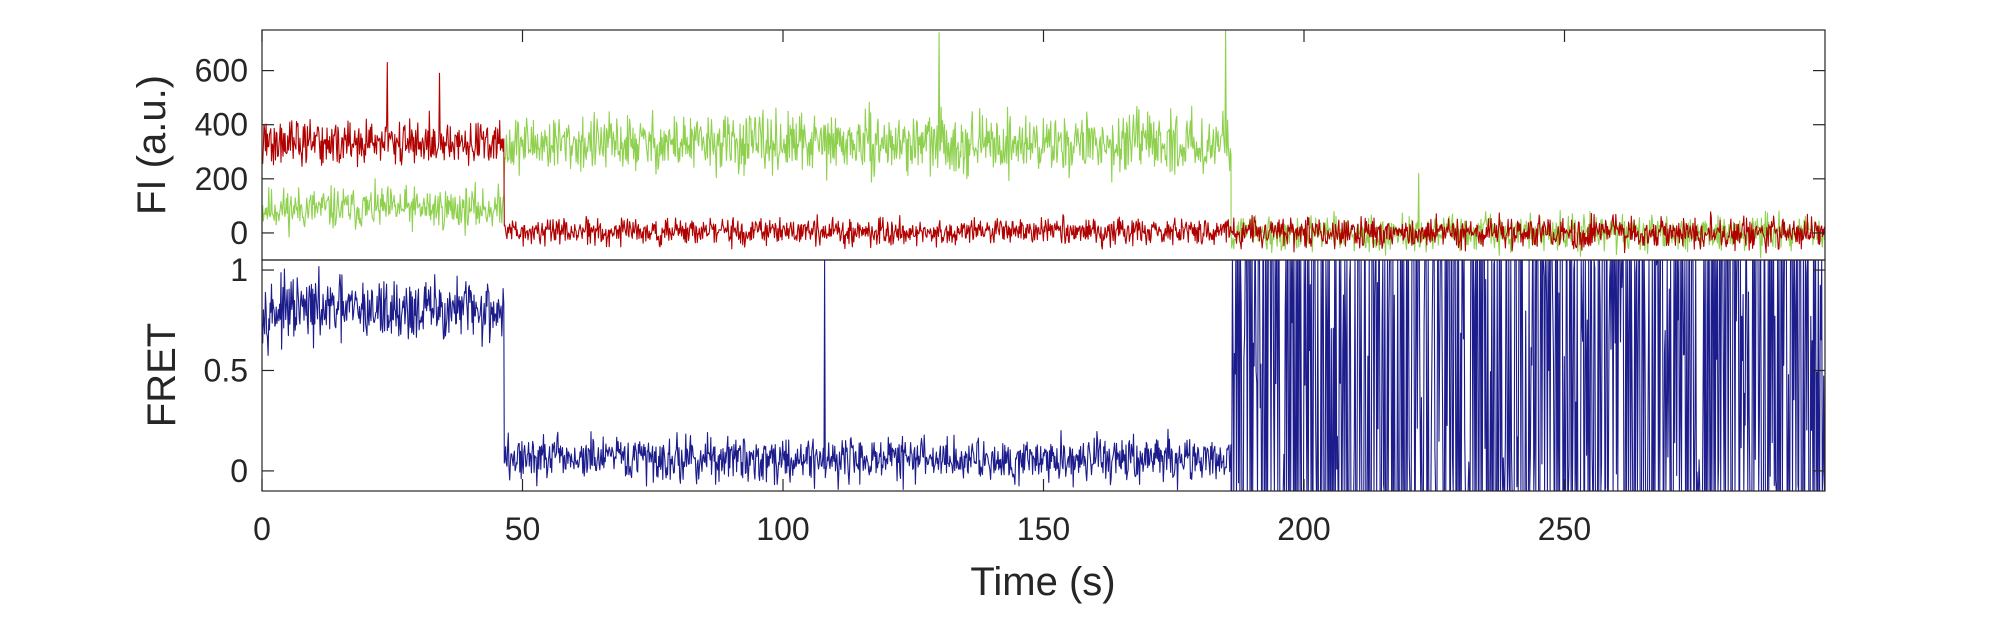 This screenshot has width=2005, height=625. What do you see at coordinates (226, 370) in the screenshot?
I see `y-tick-label: 0.5` at bounding box center [226, 370].